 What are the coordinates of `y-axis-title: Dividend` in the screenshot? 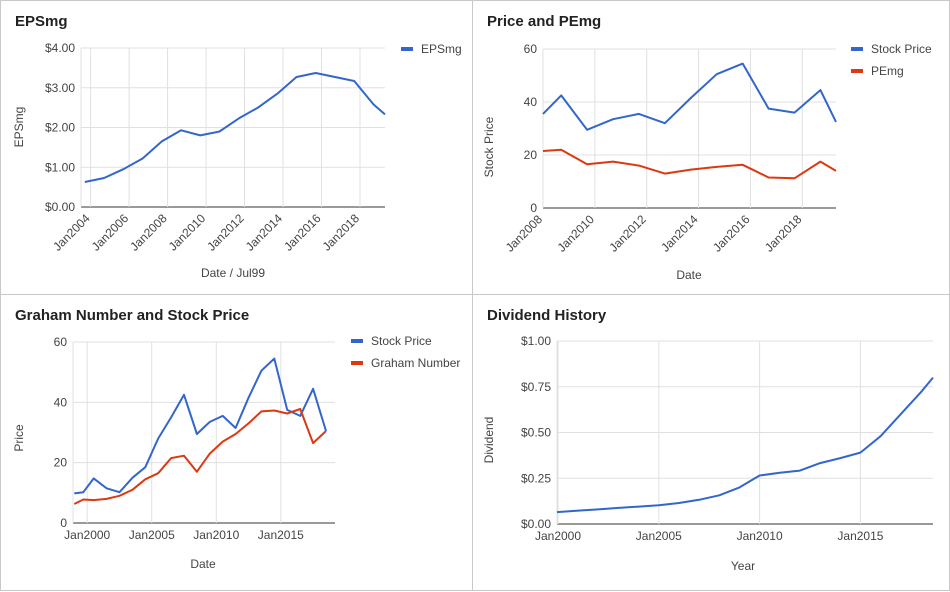 It's located at (489, 440).